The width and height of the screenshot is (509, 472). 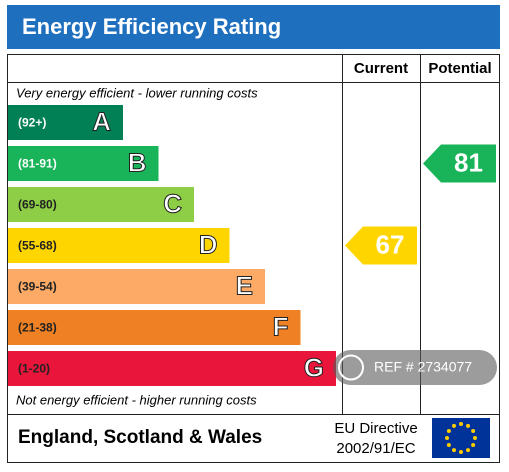 What do you see at coordinates (375, 448) in the screenshot?
I see `footer-directive: 2002/91/EC` at bounding box center [375, 448].